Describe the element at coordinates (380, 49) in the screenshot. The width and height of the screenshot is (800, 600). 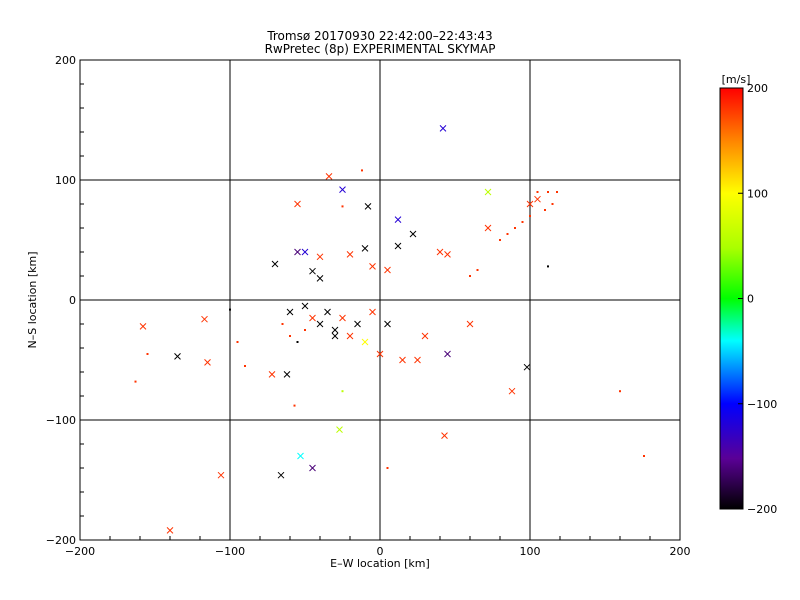
I see `chart-subtitle: RwPretec (8p) EXPERIMENTAL SKYMAP` at that location.